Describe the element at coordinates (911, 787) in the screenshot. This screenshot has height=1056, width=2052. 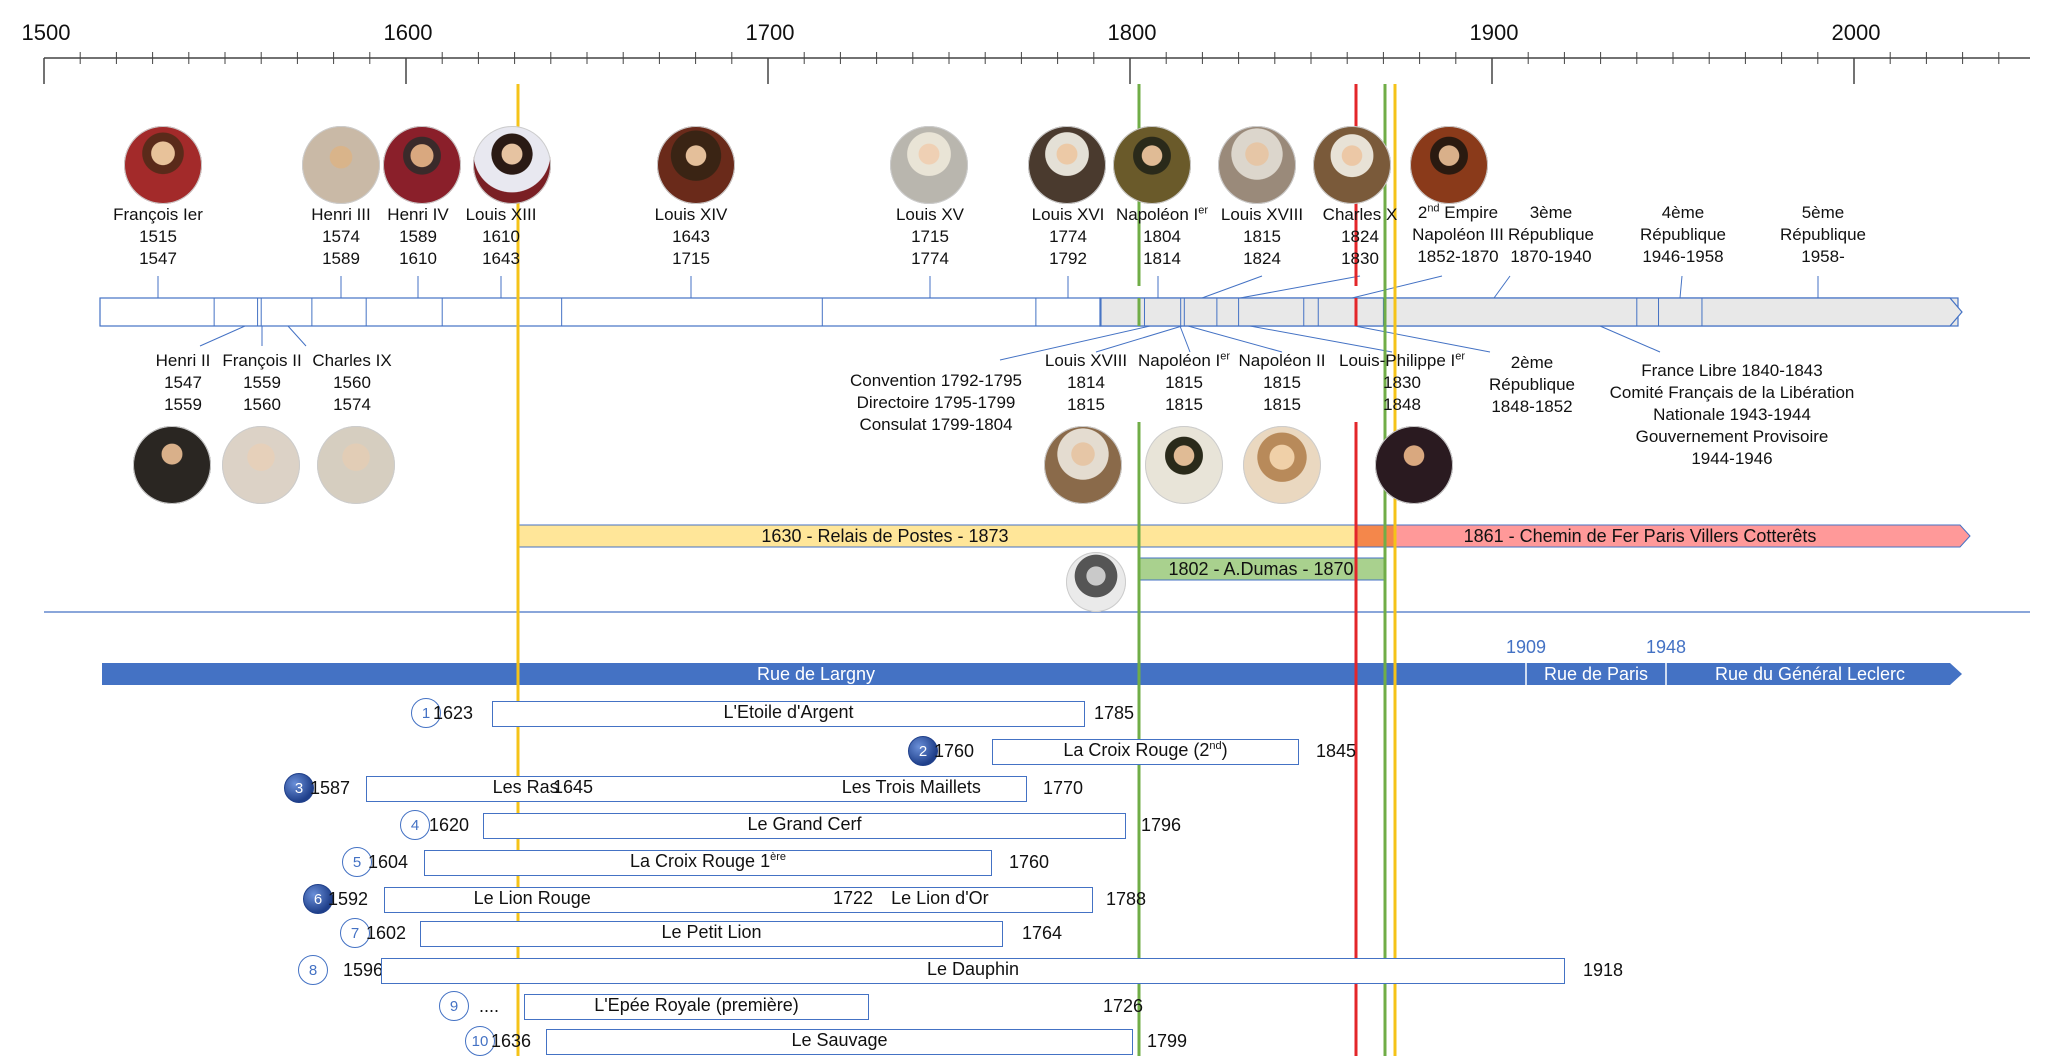
I see `inn-name: Les Trois Maillets` at that location.